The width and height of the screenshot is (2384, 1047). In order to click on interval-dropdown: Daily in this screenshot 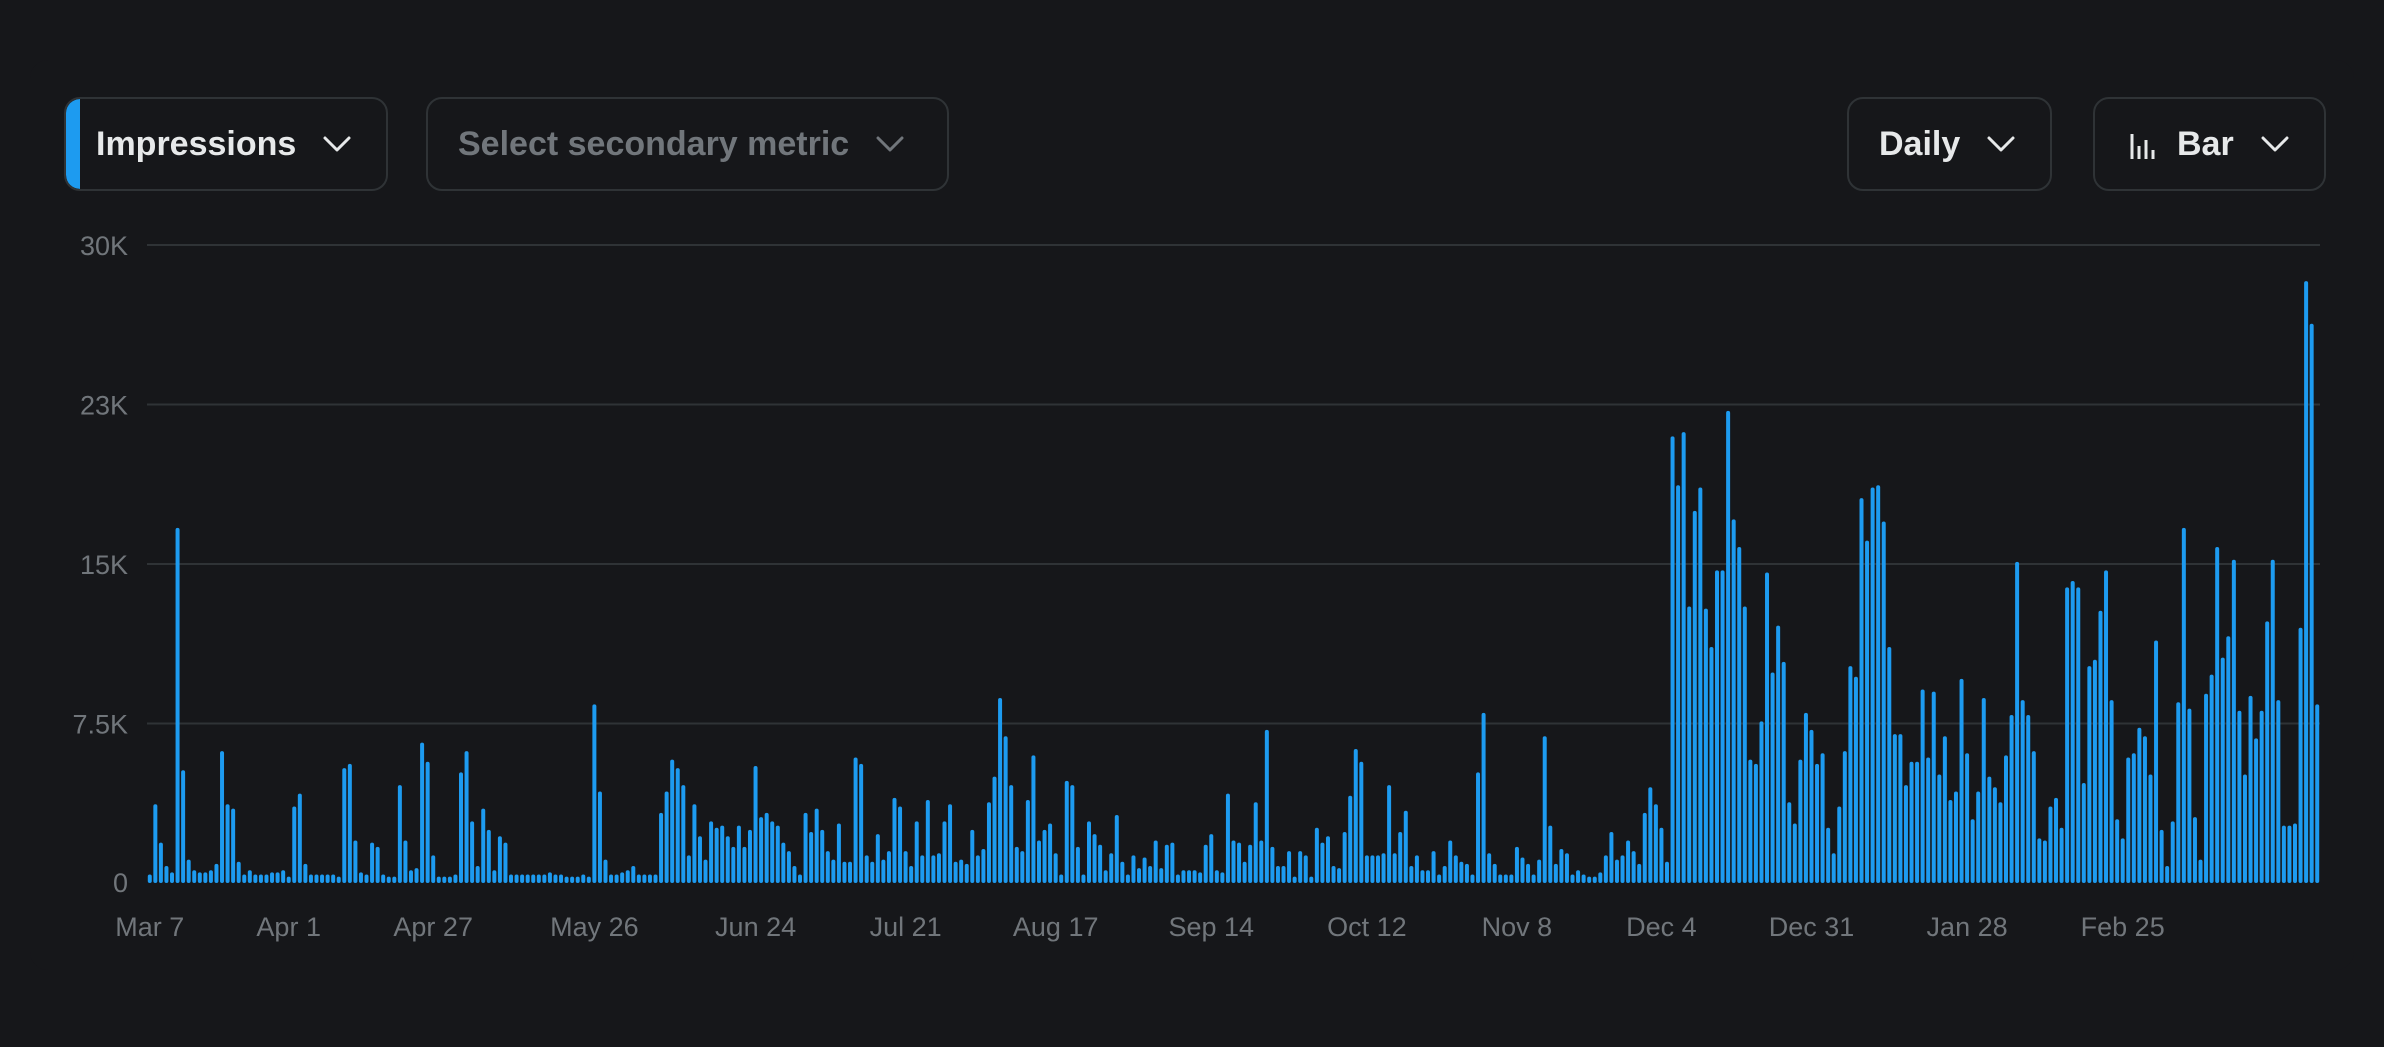, I will do `click(1949, 144)`.